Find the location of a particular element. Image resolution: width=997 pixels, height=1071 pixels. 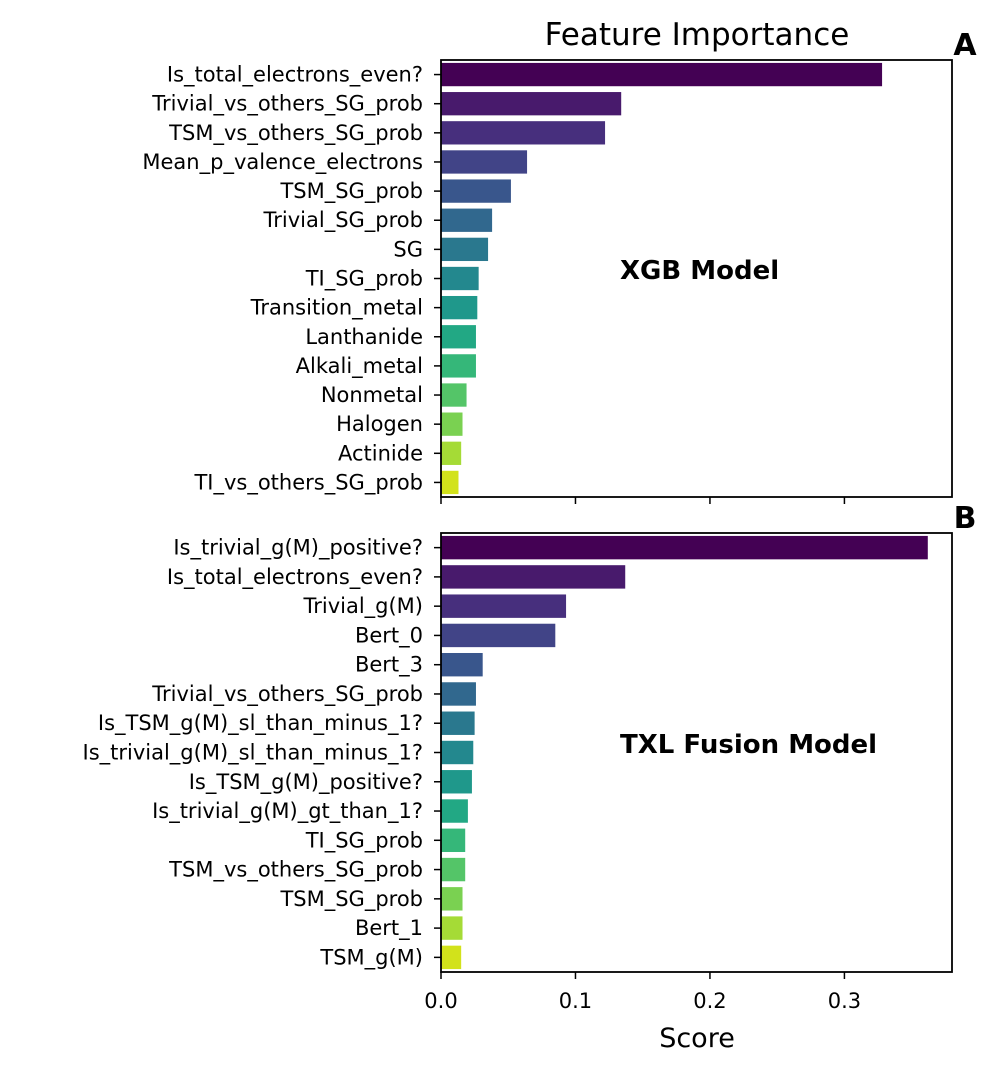

category-label: Nonmetal is located at coordinates (372, 395).